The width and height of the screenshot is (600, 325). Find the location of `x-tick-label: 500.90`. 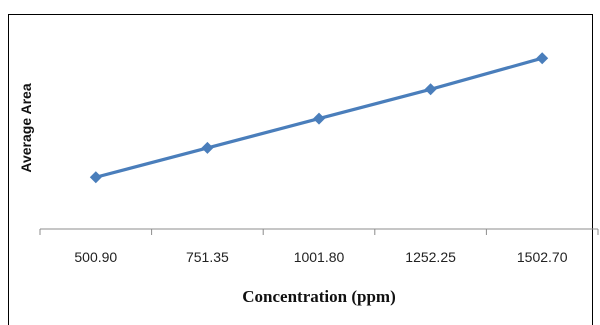

x-tick-label: 500.90 is located at coordinates (95, 257).